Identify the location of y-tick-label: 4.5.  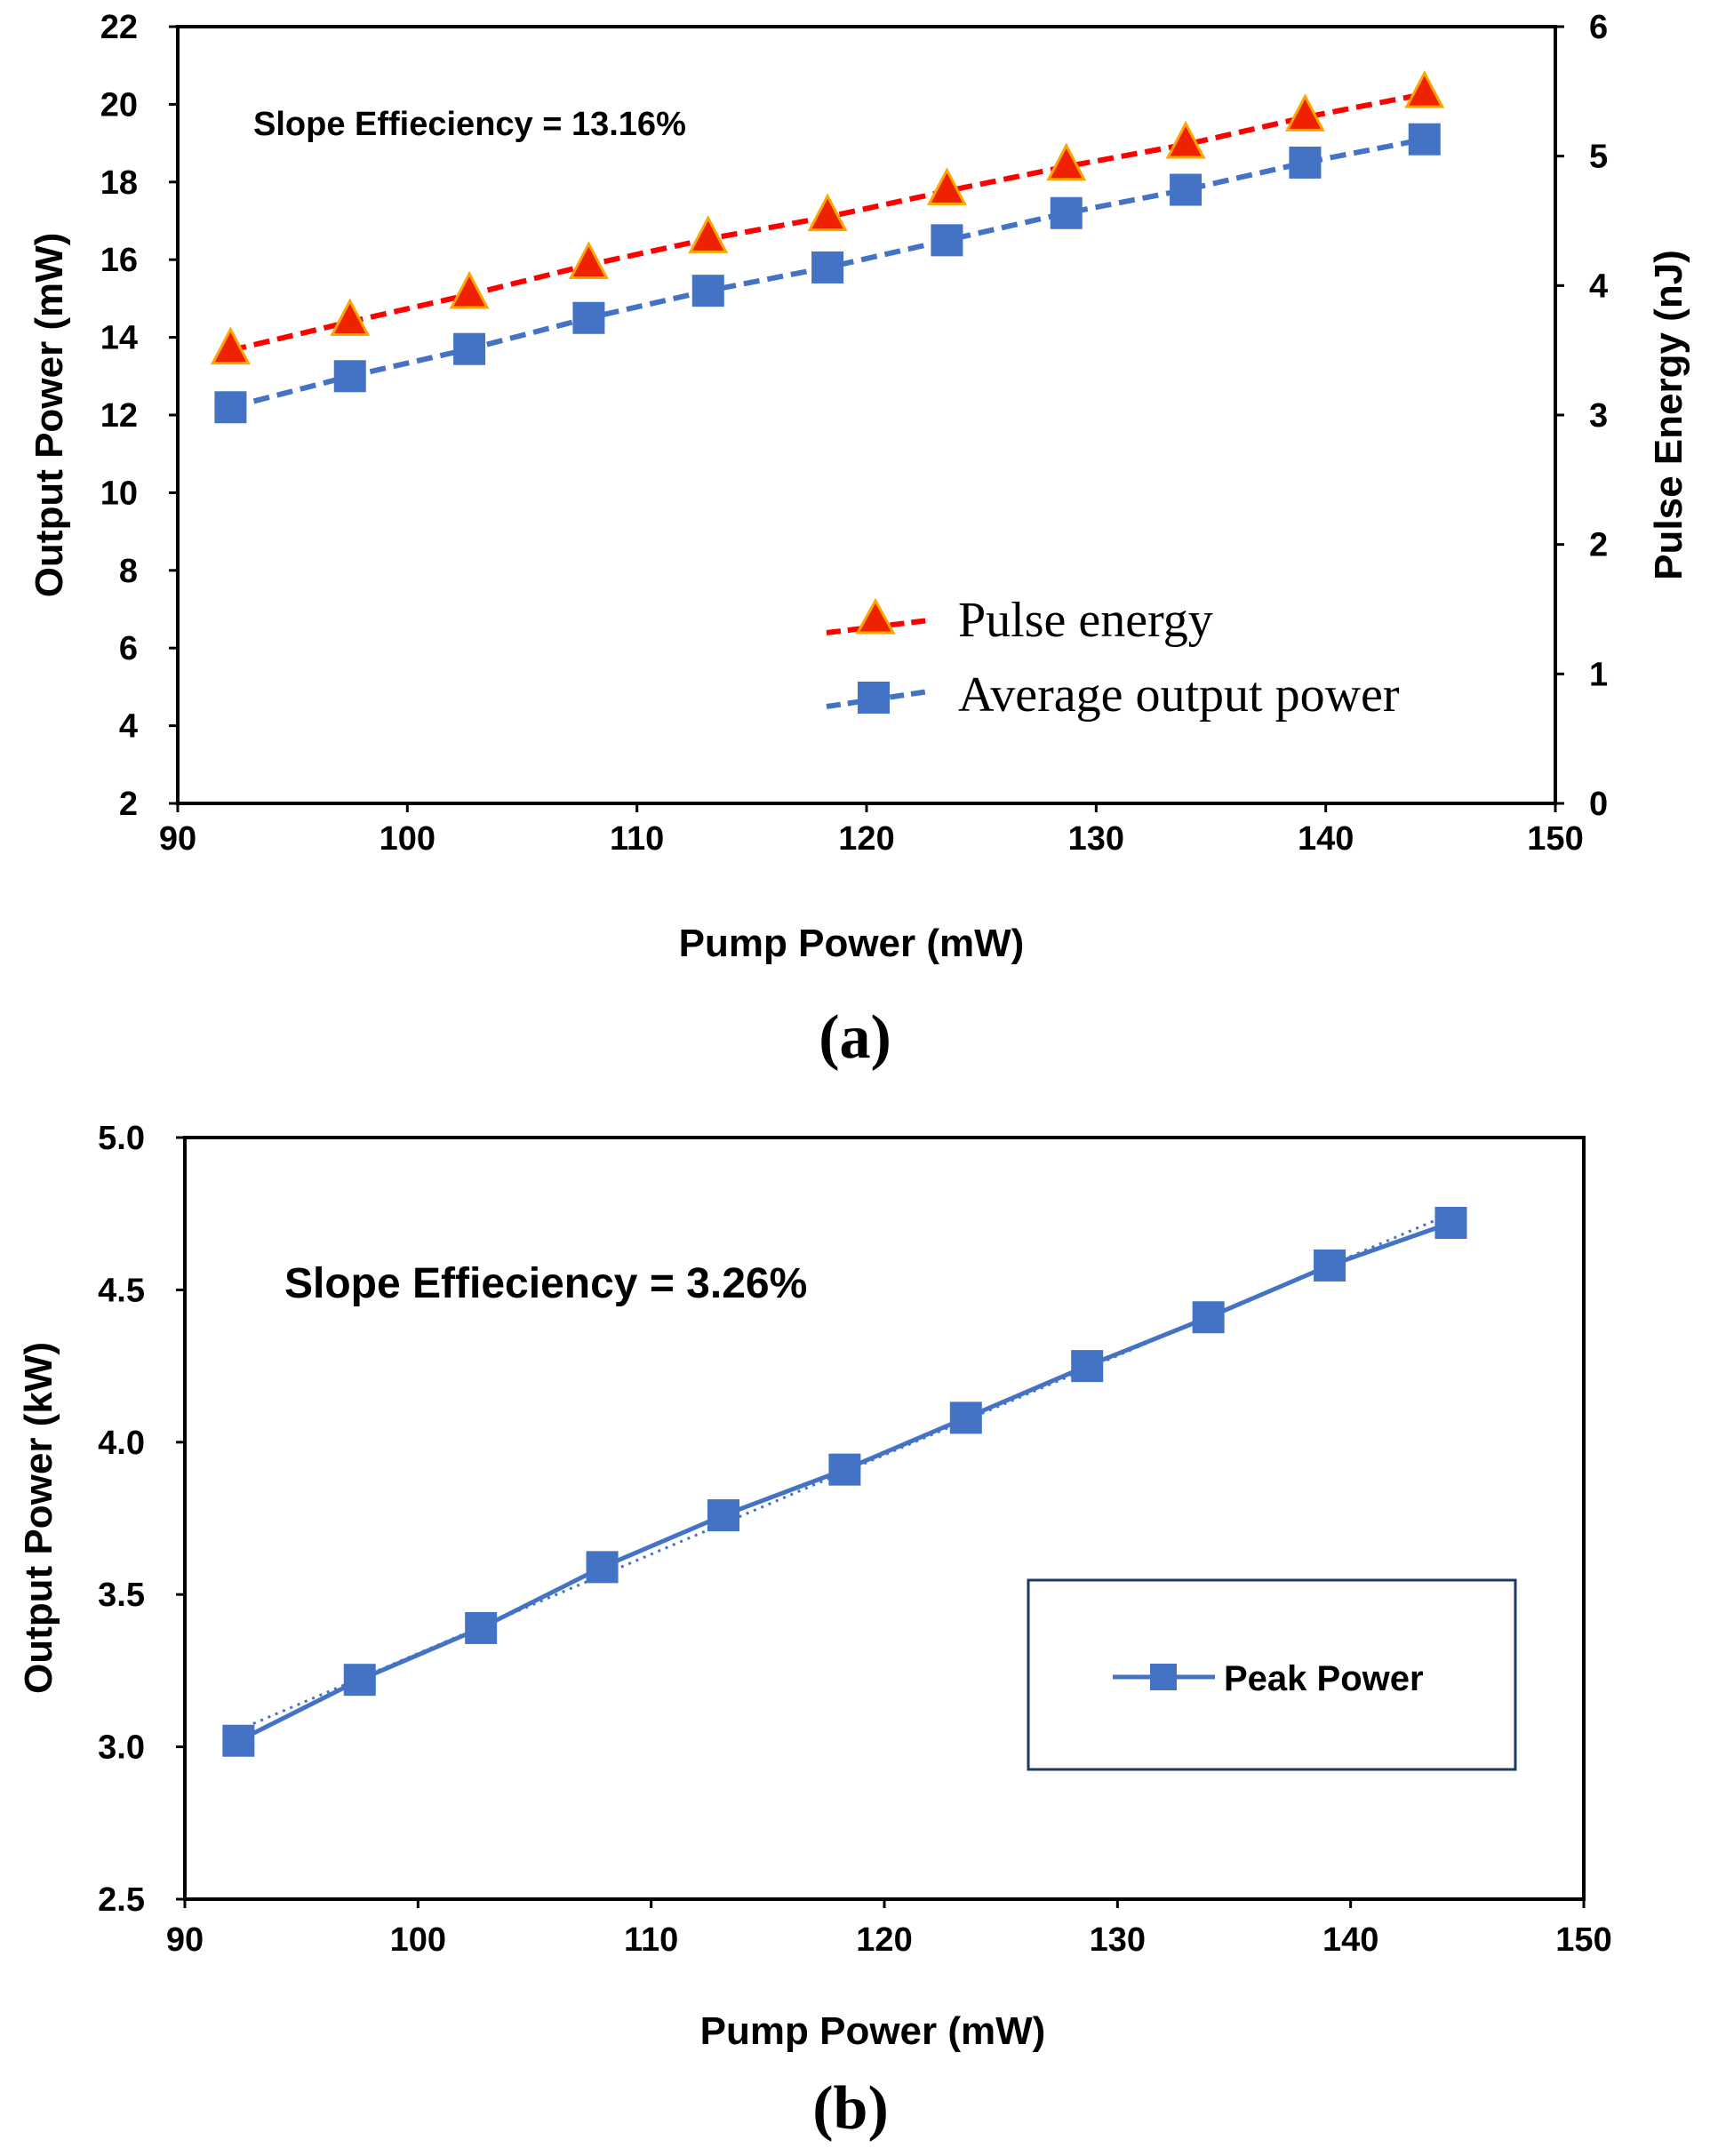
(121, 1290).